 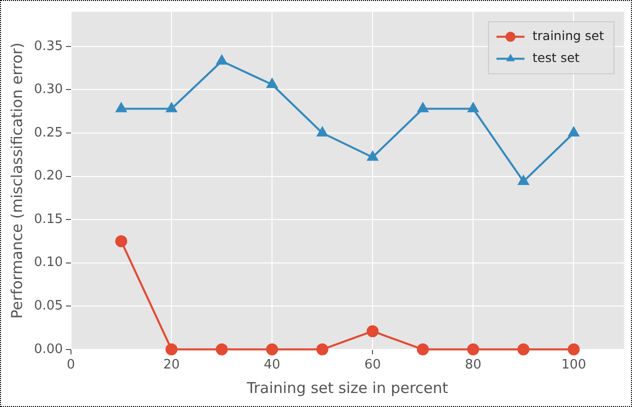 I want to click on x-tick-label: 40, so click(x=272, y=365).